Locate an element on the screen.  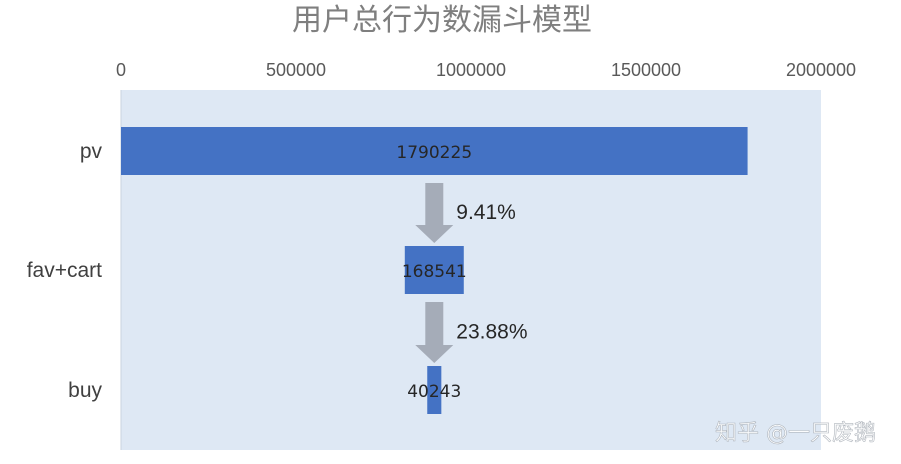
conversion-rate-label: 9.41% is located at coordinates (486, 212).